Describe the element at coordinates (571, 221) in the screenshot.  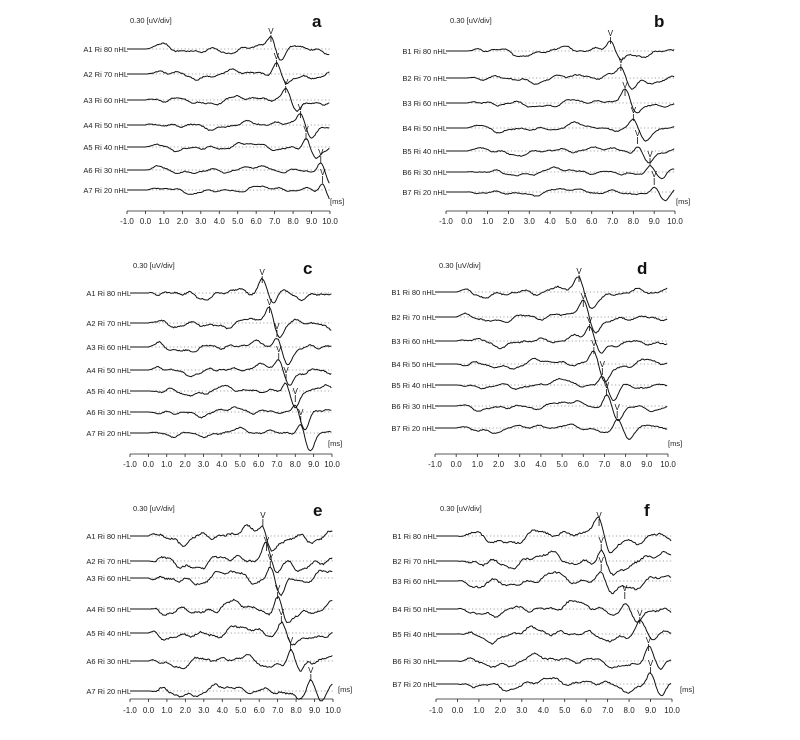
I see `x-tick-label: 5.0` at that location.